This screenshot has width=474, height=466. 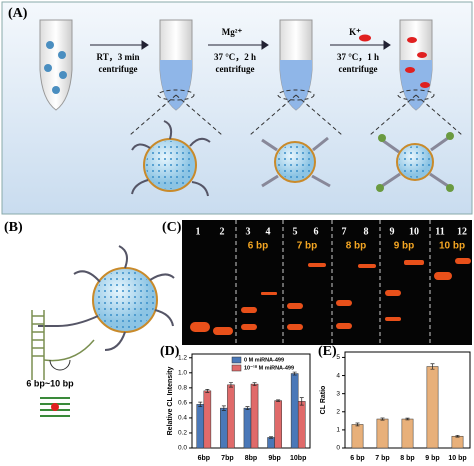 What do you see at coordinates (172, 227) in the screenshot?
I see `panel-label: (C)` at bounding box center [172, 227].